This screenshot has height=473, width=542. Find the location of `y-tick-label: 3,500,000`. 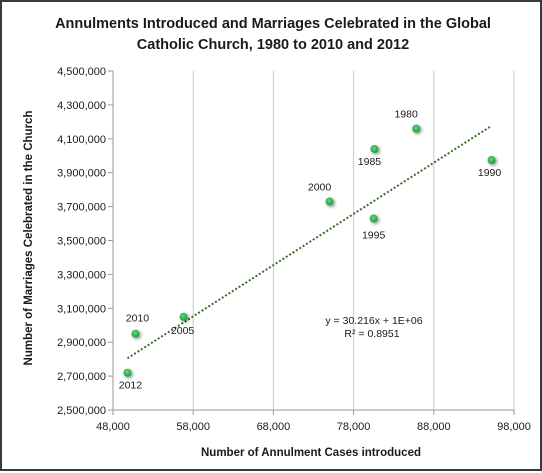

y-tick-label: 3,500,000 is located at coordinates (81, 242).